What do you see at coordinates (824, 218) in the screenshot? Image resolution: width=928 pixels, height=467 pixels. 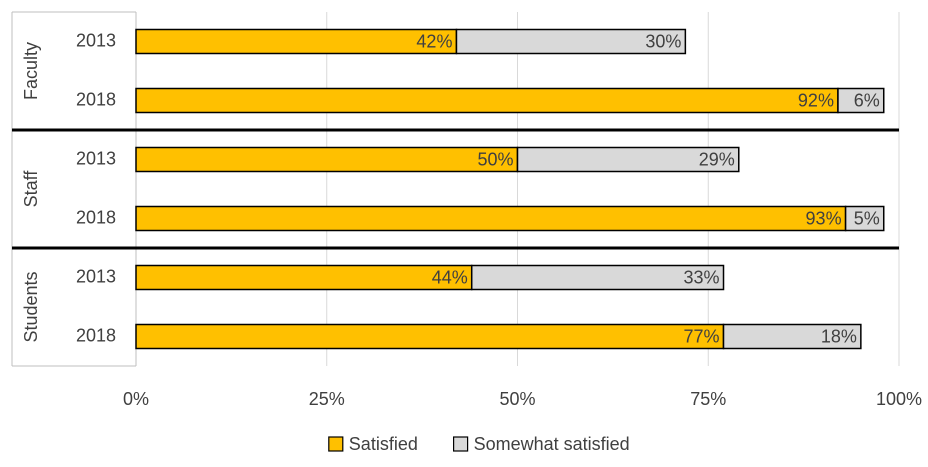 I see `data-label-satisfied-staff-2018: 93%` at bounding box center [824, 218].